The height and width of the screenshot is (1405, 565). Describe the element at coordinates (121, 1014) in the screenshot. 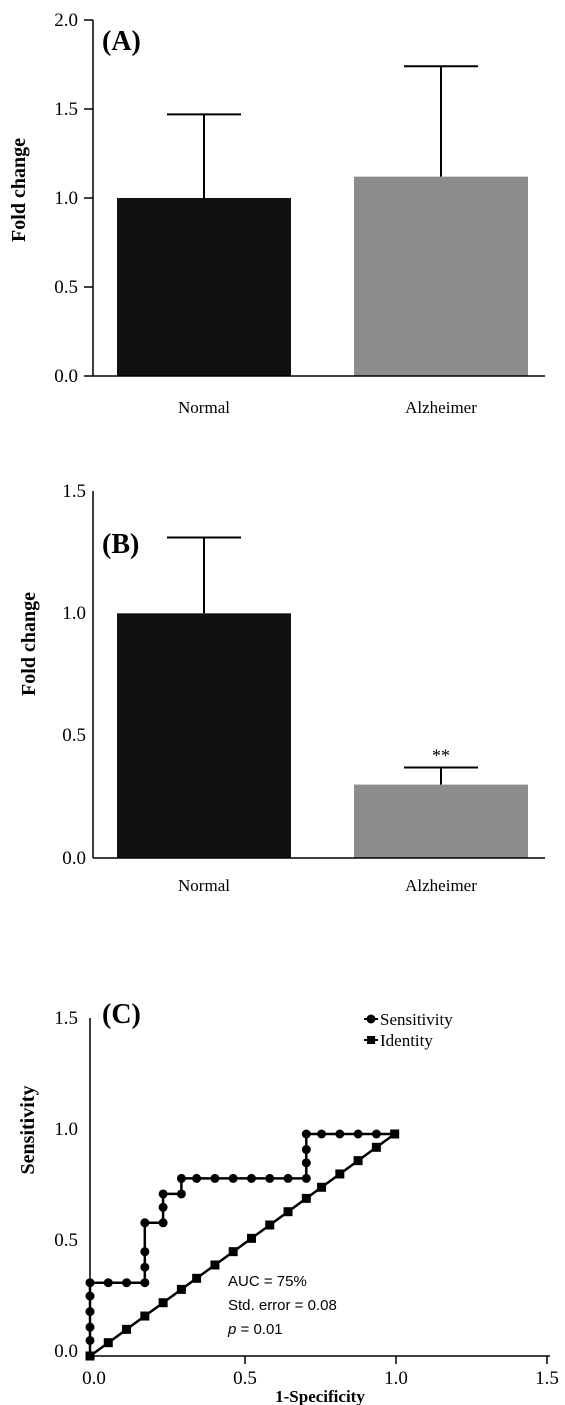

I see `panel-c-label: (C)` at that location.